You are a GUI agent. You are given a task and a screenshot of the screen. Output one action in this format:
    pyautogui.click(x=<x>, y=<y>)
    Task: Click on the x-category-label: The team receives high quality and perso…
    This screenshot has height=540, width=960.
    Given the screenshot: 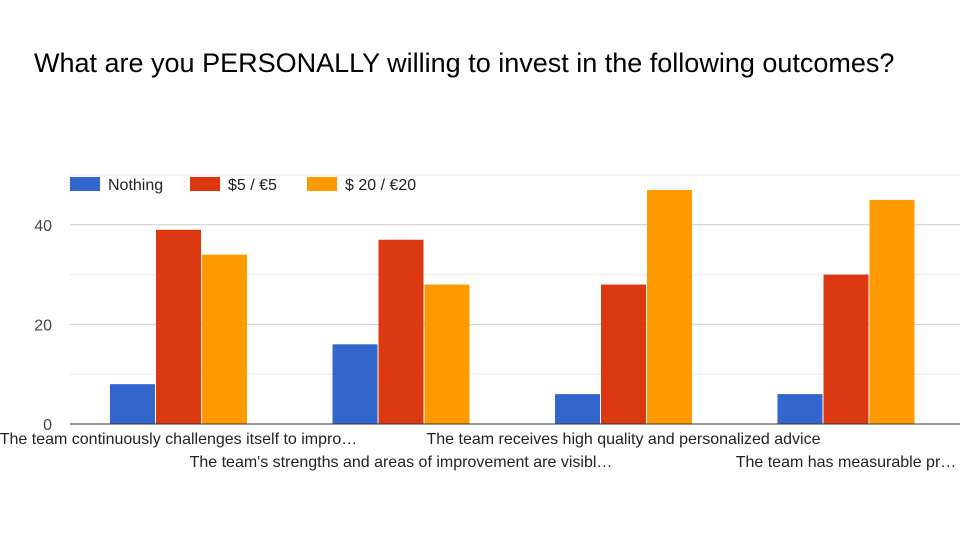 What is the action you would take?
    pyautogui.click(x=623, y=439)
    